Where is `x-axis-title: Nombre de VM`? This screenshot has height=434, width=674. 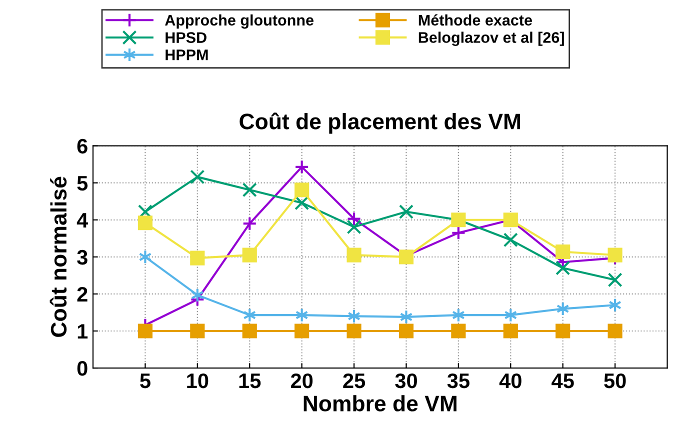 x-axis-title: Nombre de VM is located at coordinates (380, 403).